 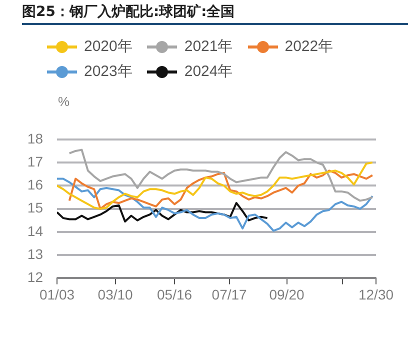 What do you see at coordinates (230, 294) in the screenshot?
I see `x-tick-label: 07/17` at bounding box center [230, 294].